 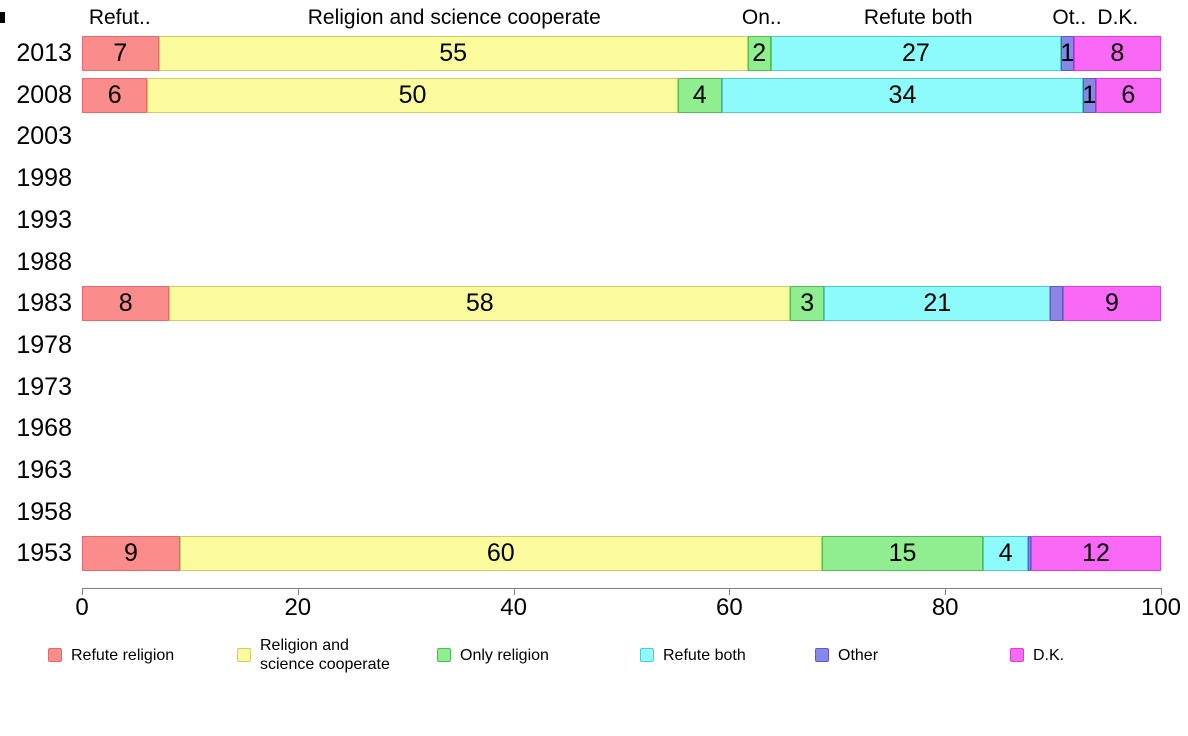 I want to click on bar-segment-value: 34, so click(x=902, y=94).